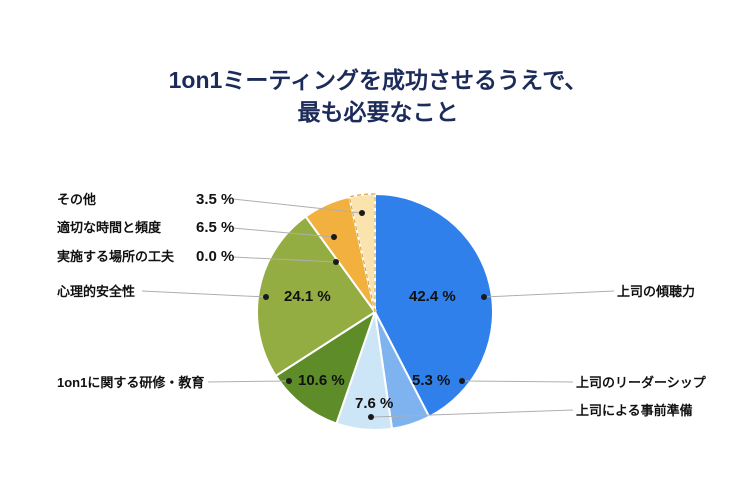 This screenshot has height=491, width=756. I want to click on percent-label-prep: 7.6 %, so click(374, 403).